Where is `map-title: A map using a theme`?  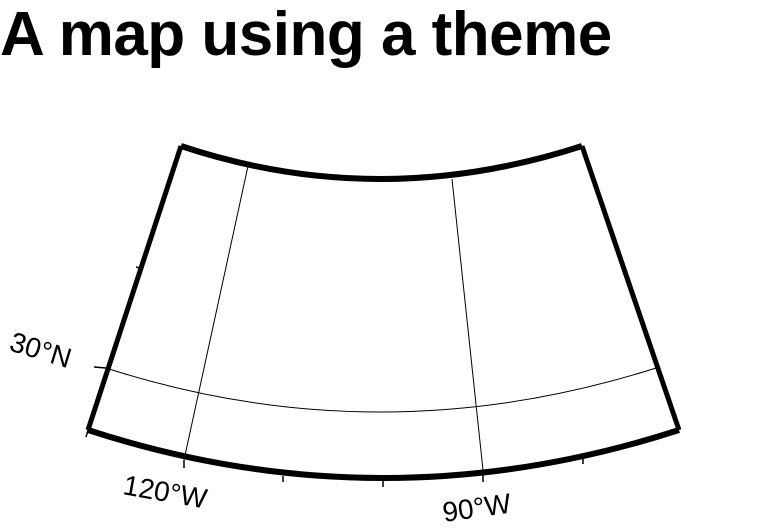
map-title: A map using a theme is located at coordinates (306, 34).